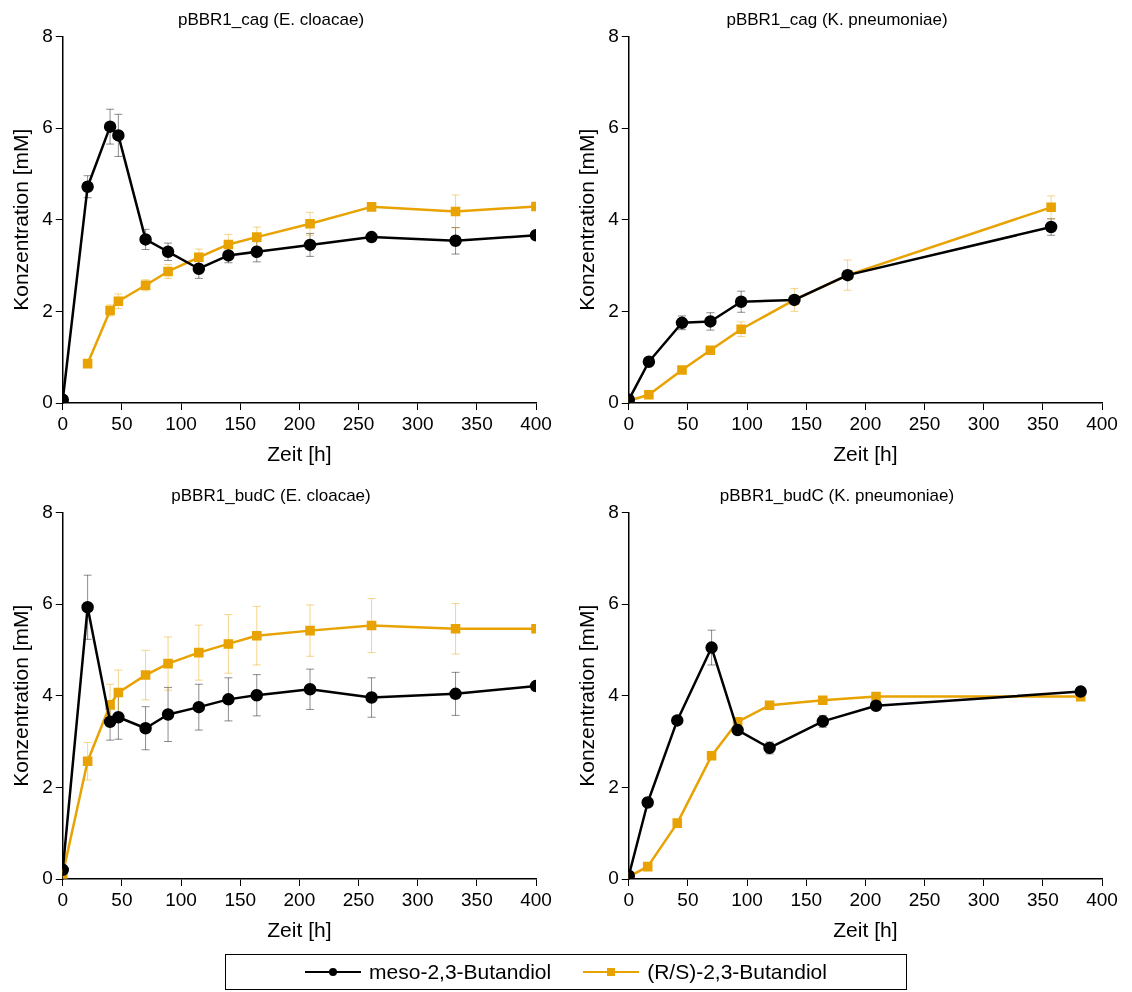 The image size is (1132, 992). I want to click on chart-title: pBBR1_cag (K. pneumoniae), so click(837, 19).